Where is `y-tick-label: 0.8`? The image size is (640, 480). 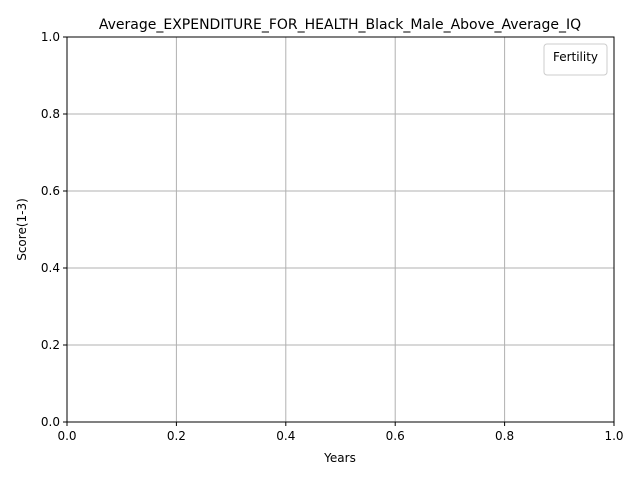
y-tick-label: 0.8 is located at coordinates (50, 114).